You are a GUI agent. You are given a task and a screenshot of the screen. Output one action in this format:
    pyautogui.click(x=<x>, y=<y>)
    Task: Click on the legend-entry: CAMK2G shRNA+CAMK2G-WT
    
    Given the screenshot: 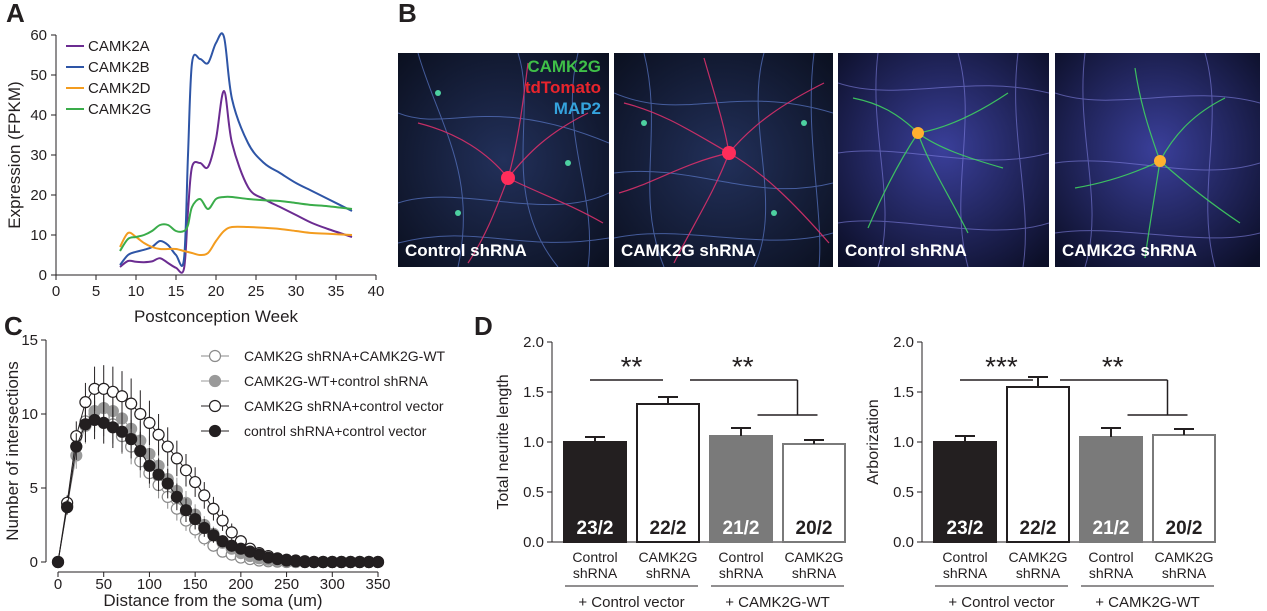 What is the action you would take?
    pyautogui.click(x=345, y=356)
    